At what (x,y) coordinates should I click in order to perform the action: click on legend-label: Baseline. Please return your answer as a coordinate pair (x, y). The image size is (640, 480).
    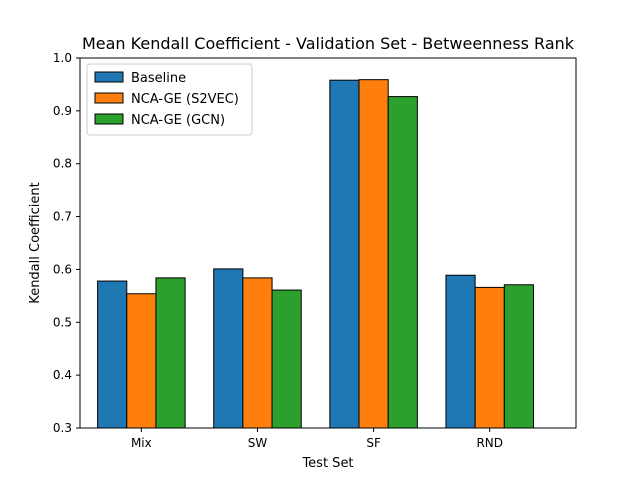
    Looking at the image, I should click on (158, 78).